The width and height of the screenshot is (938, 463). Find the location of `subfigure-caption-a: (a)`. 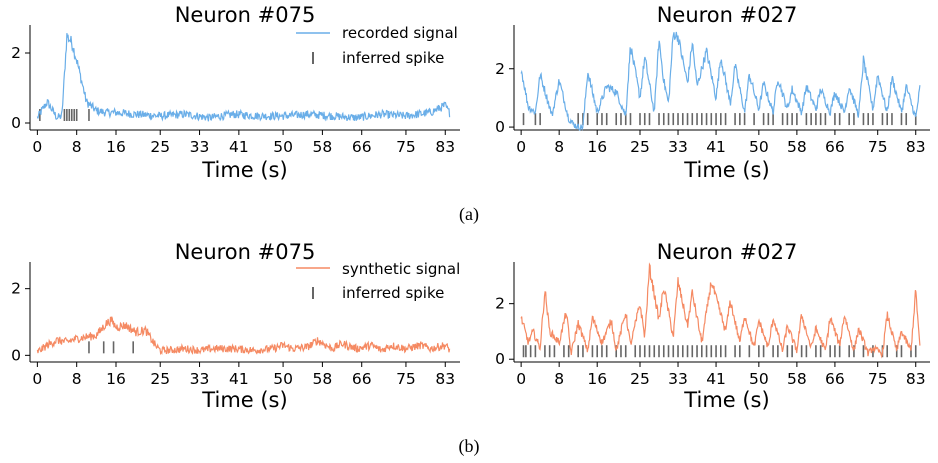

subfigure-caption-a: (a) is located at coordinates (469, 214).